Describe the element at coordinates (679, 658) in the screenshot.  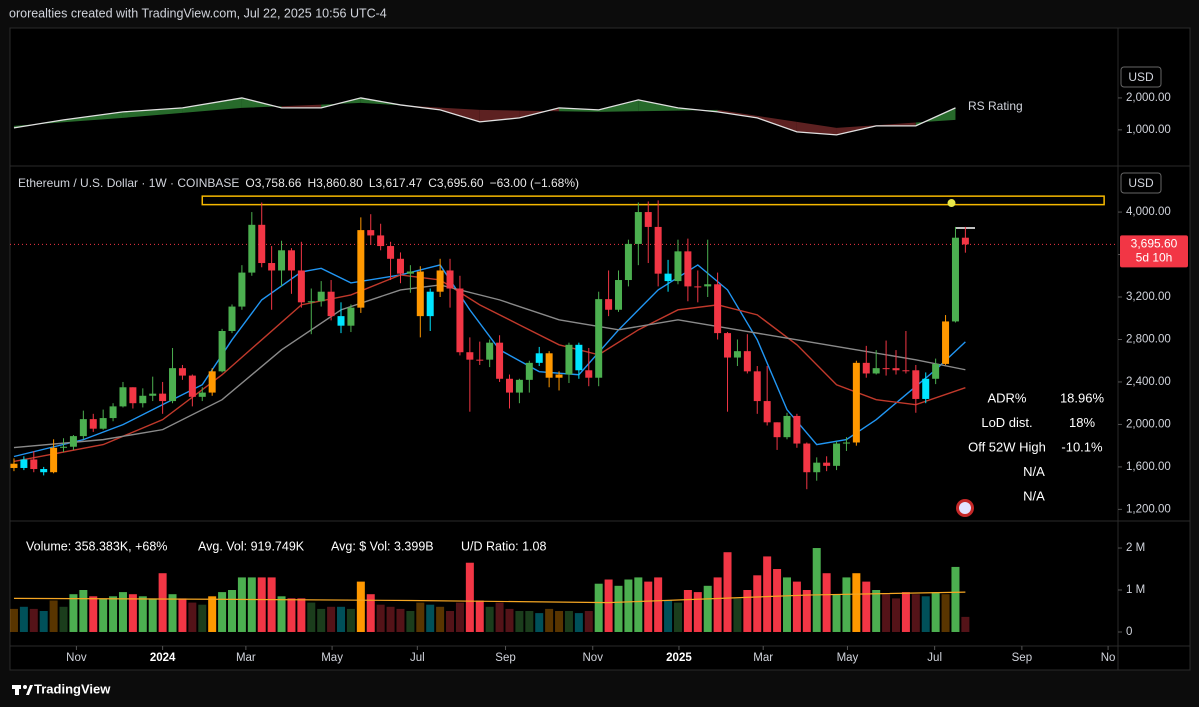
I see `x-tick-label: 2025` at that location.